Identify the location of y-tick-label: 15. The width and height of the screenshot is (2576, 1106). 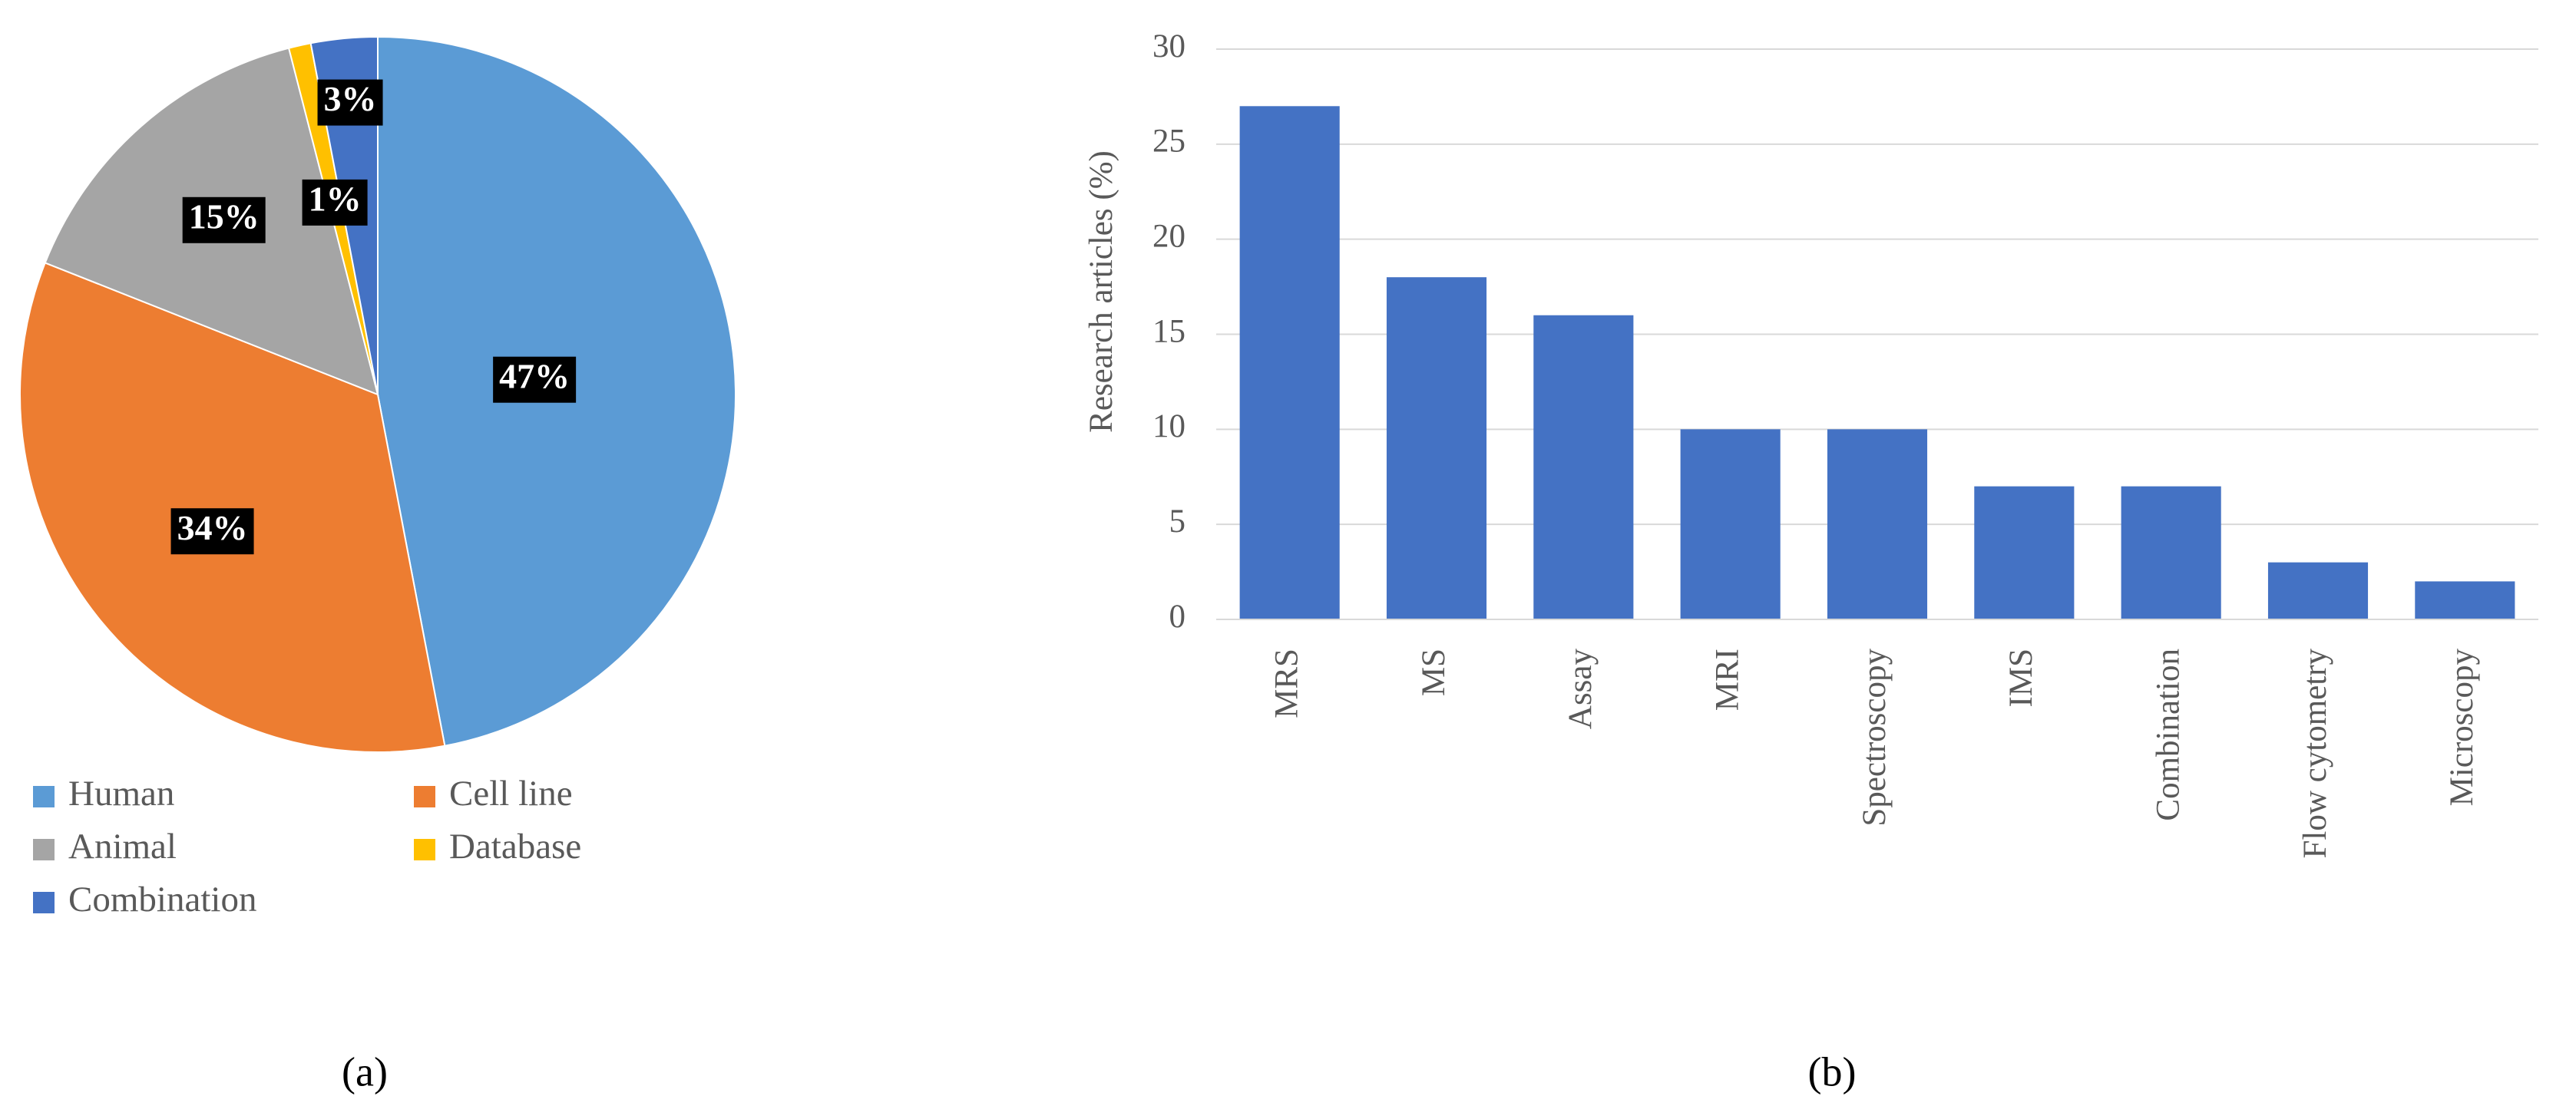
(1168, 331).